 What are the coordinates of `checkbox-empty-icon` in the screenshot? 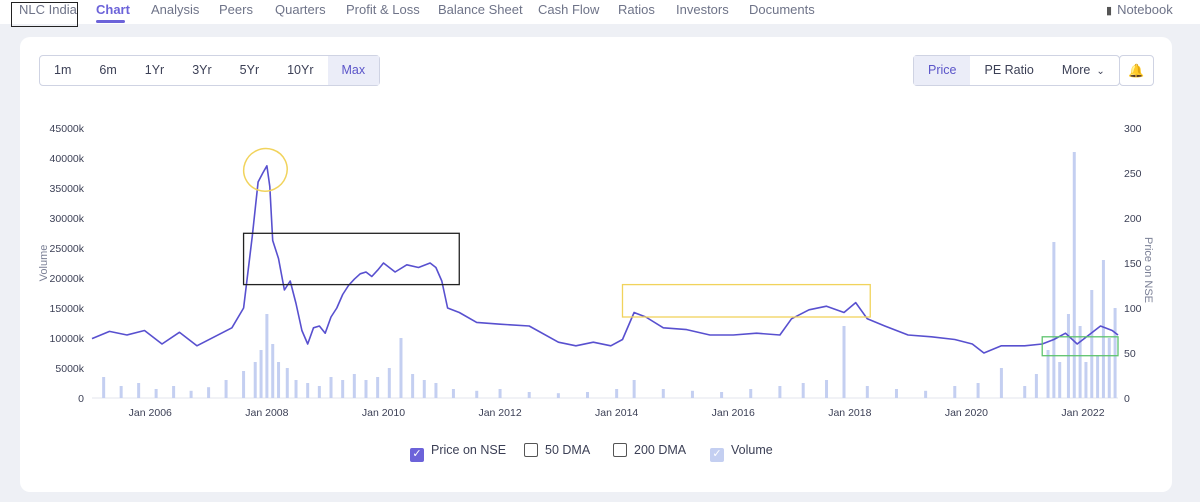 It's located at (620, 450).